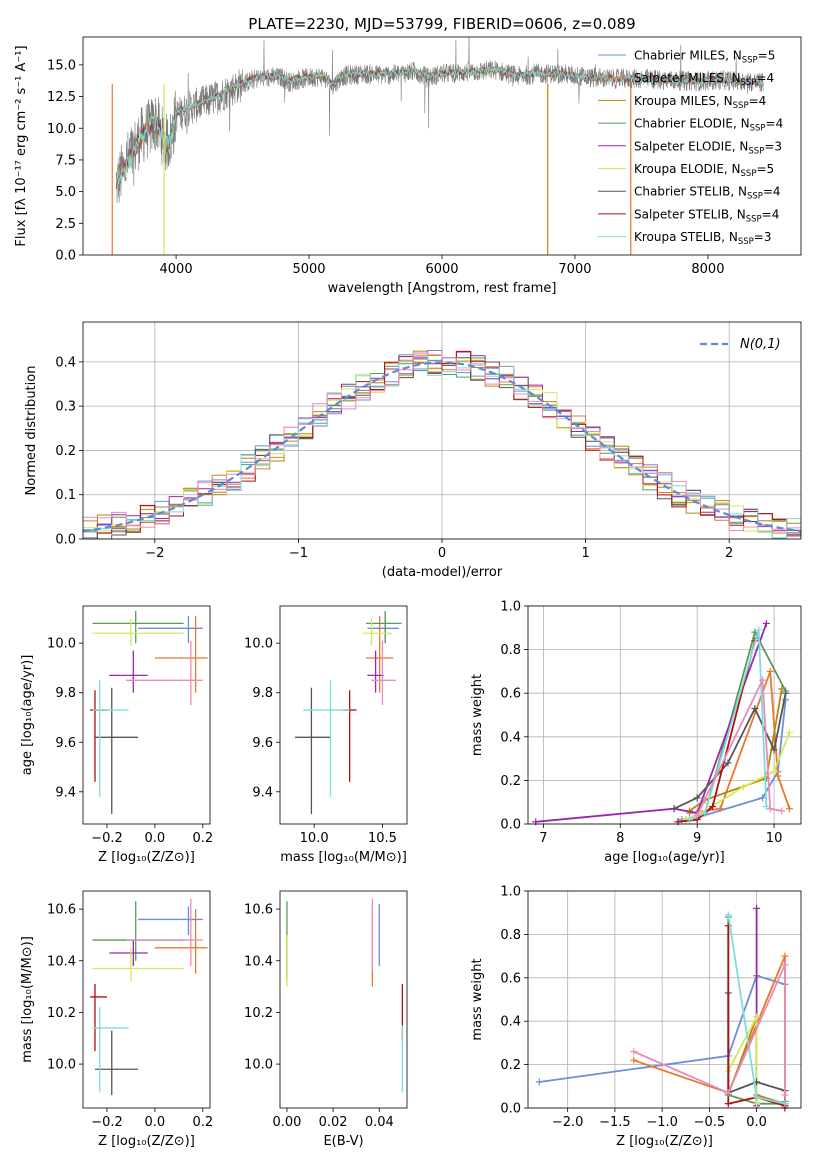 The image size is (819, 1170). I want to click on legend-label: Chabrier STELIB, NSSP=4, so click(707, 193).